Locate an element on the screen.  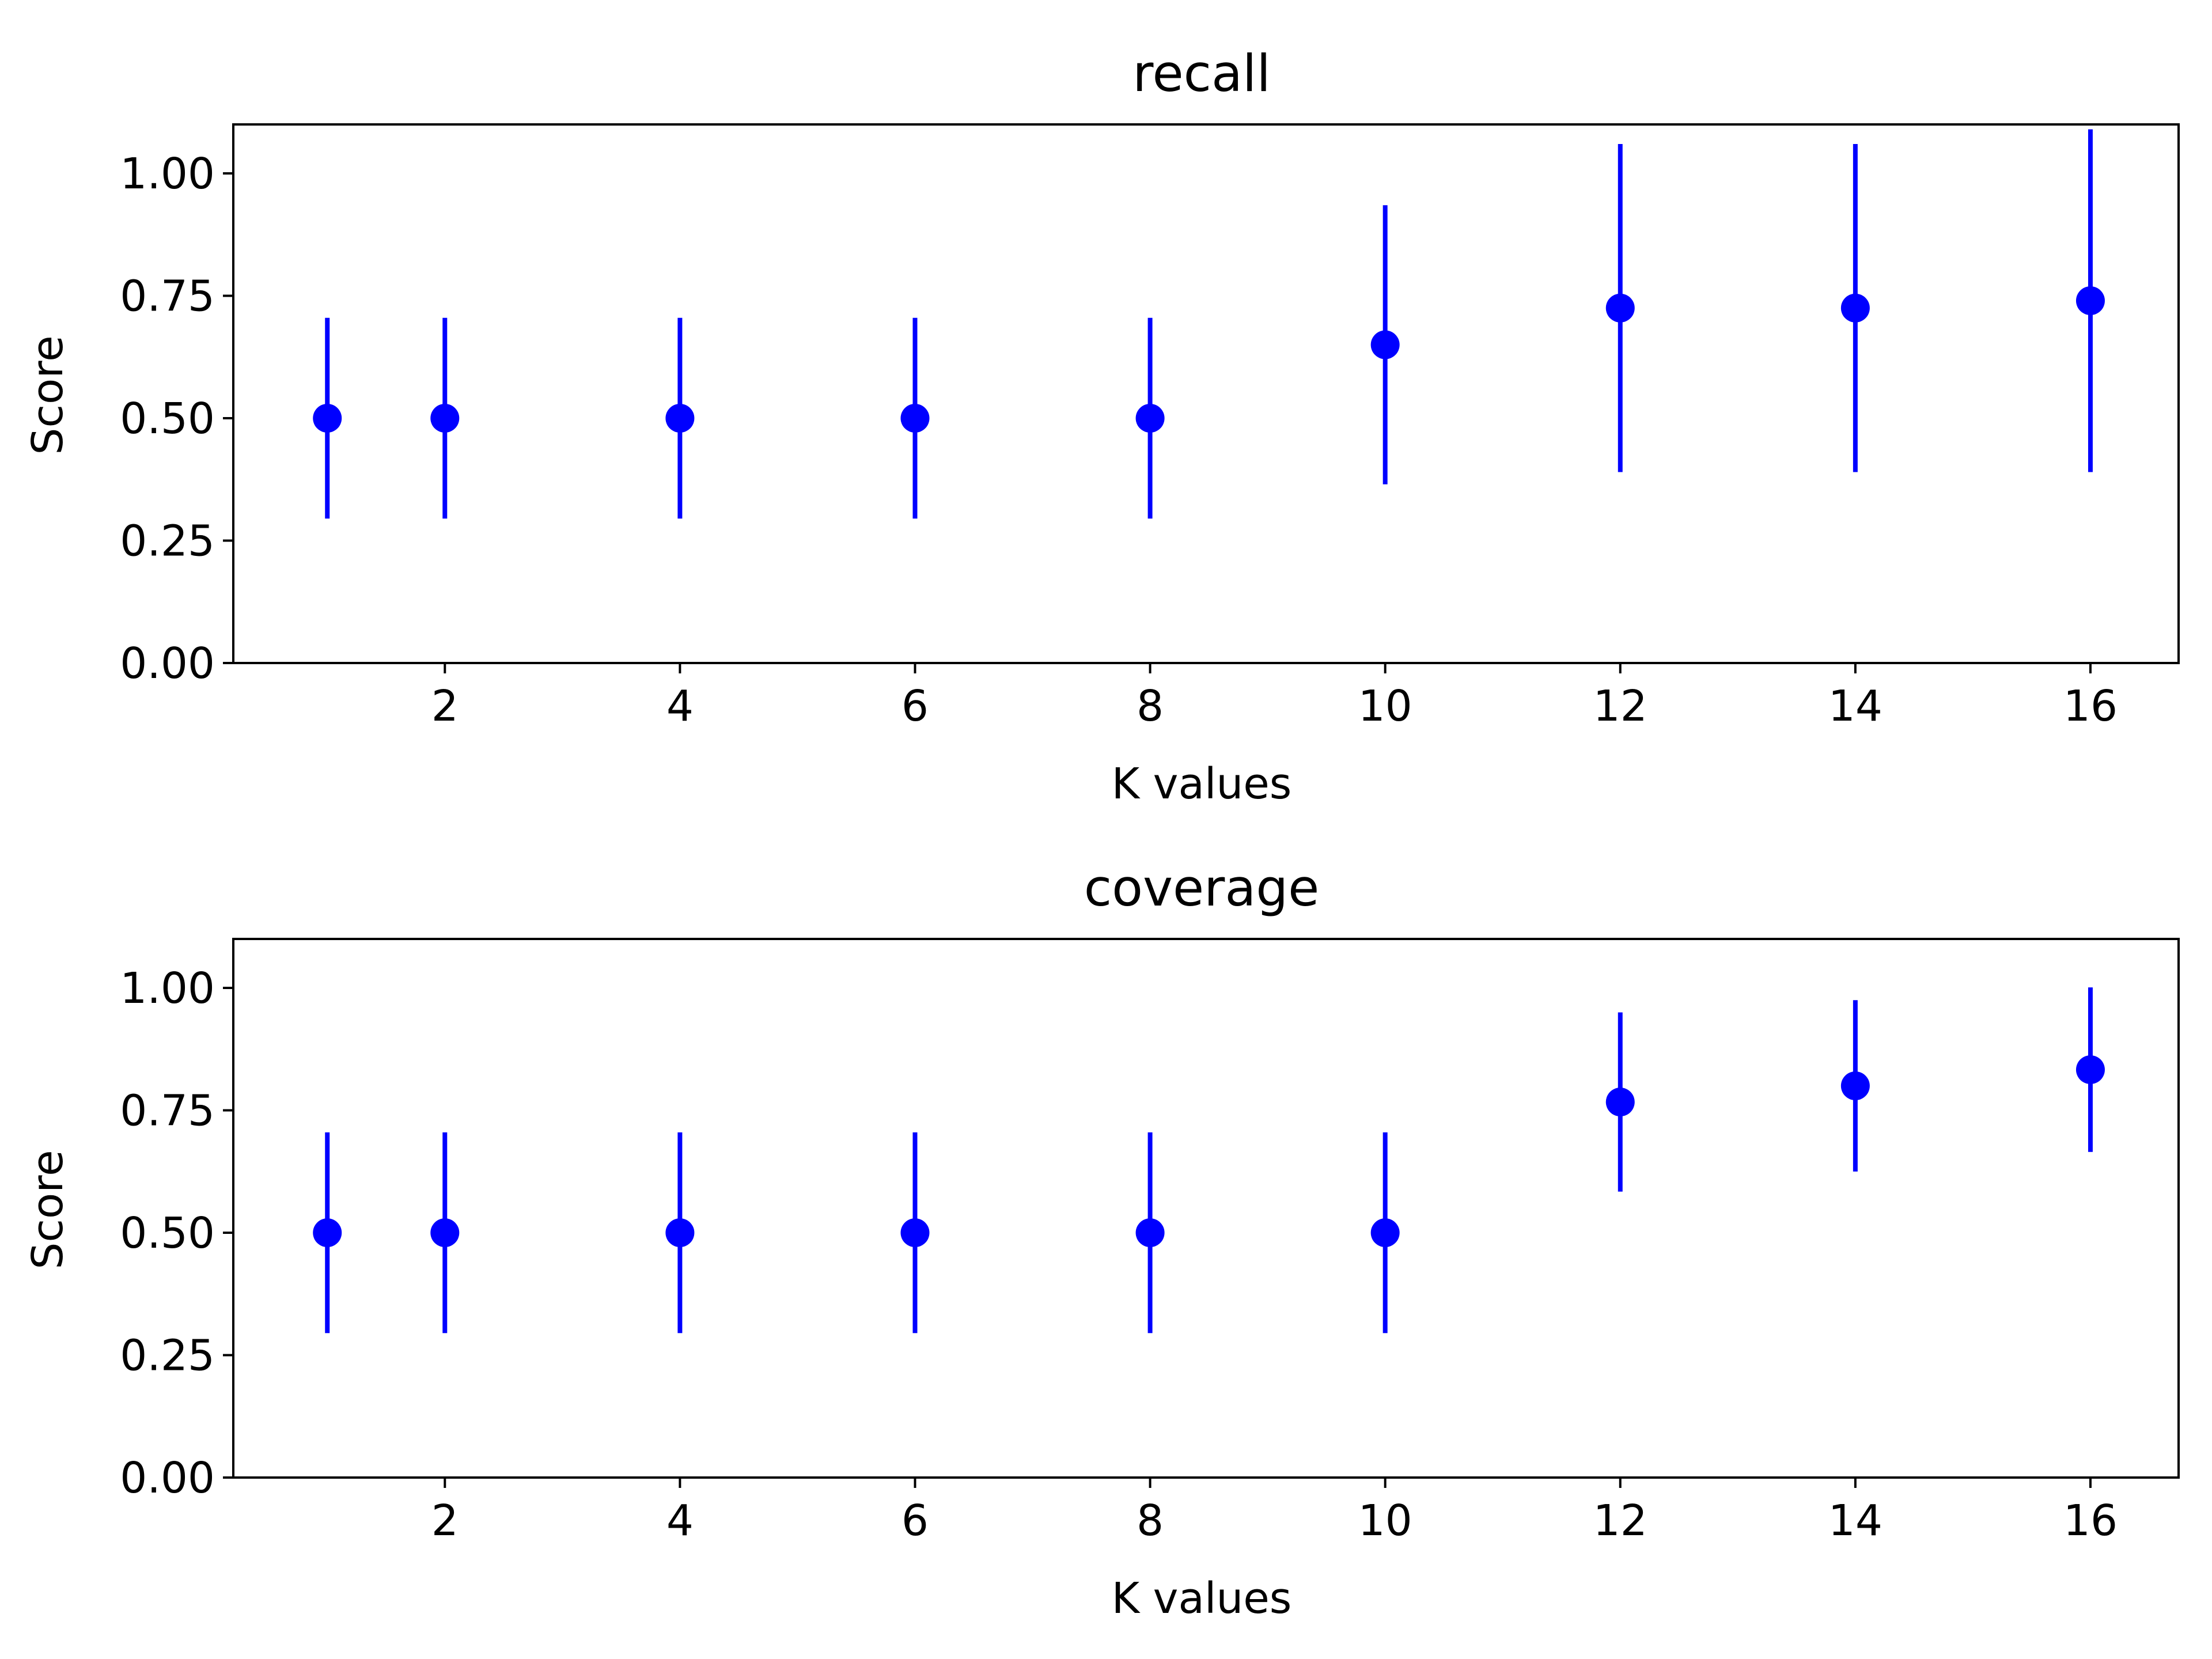
recall-x-tick-label: 16 is located at coordinates (2090, 706).